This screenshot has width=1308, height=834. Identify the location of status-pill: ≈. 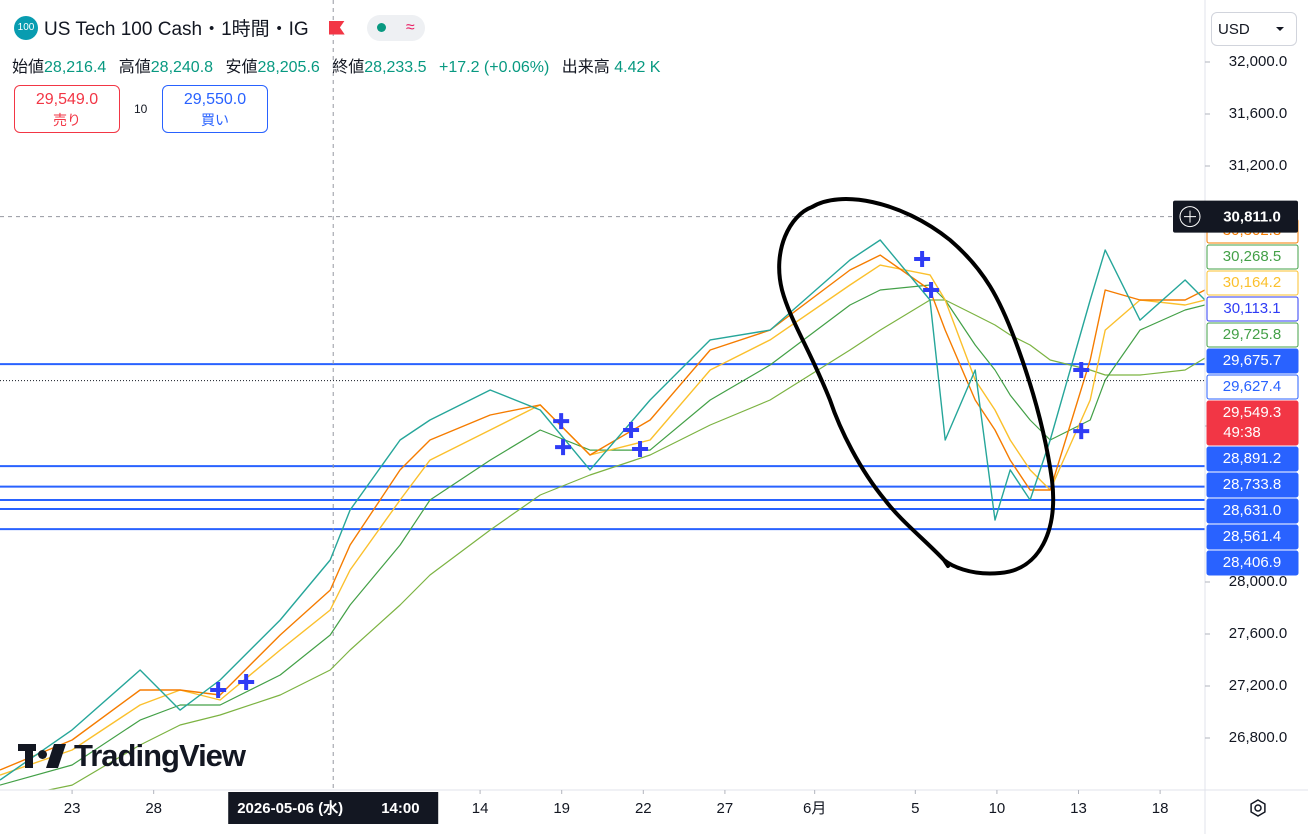
(395, 27).